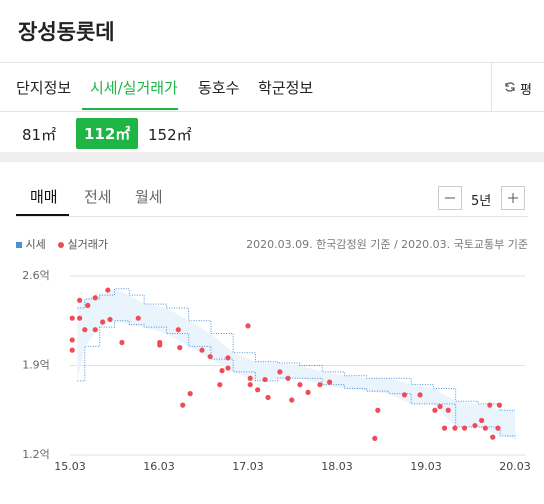 The width and height of the screenshot is (544, 504). What do you see at coordinates (337, 466) in the screenshot?
I see `x-tick-label: 18.03` at bounding box center [337, 466].